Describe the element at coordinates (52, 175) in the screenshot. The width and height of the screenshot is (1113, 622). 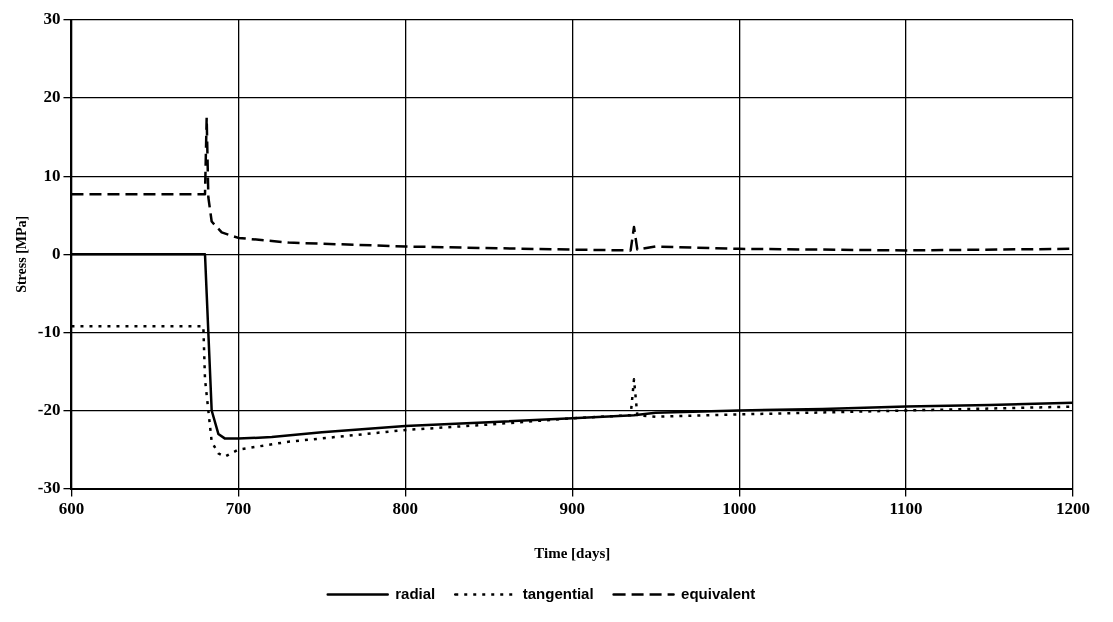
I see `y-tick-label: 10` at that location.